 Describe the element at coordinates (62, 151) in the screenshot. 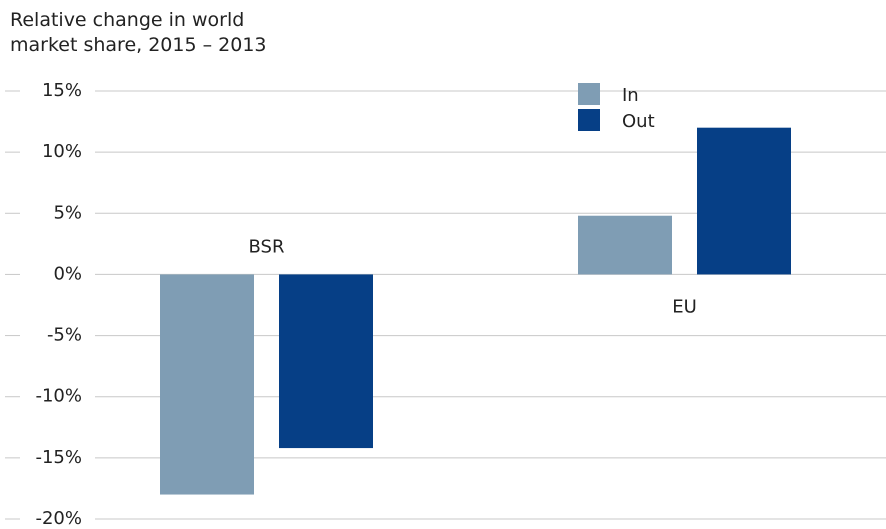

I see `y-tick-label: 10%` at that location.